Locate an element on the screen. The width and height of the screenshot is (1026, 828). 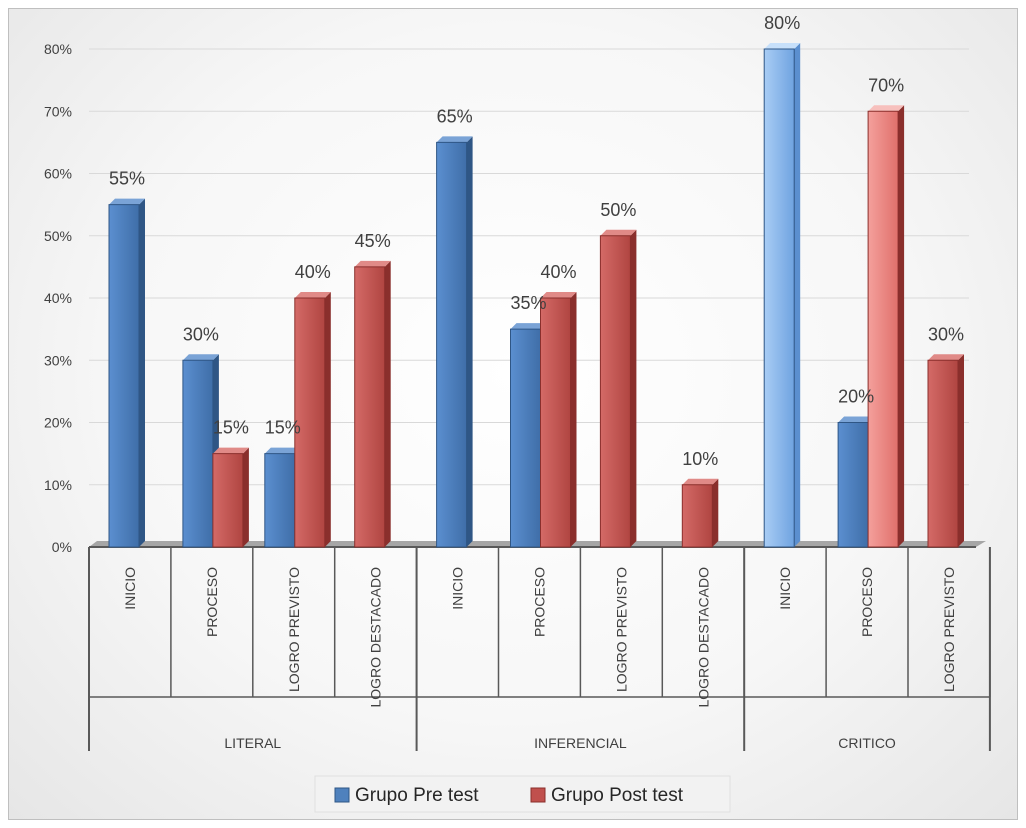
data-label-post-test: 30% is located at coordinates (946, 334).